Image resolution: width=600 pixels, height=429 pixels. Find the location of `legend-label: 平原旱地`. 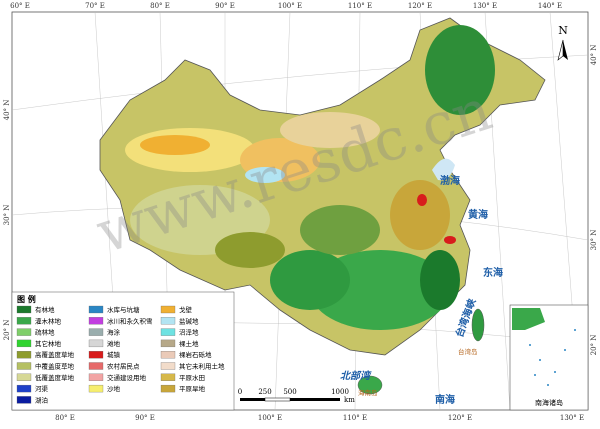

legend-label: 平原旱地 is located at coordinates (192, 388).